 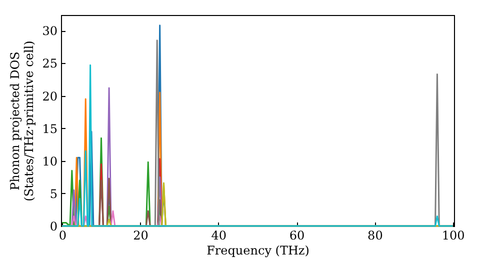 What do you see at coordinates (50, 96) in the screenshot?
I see `y-tick-label: 20` at bounding box center [50, 96].